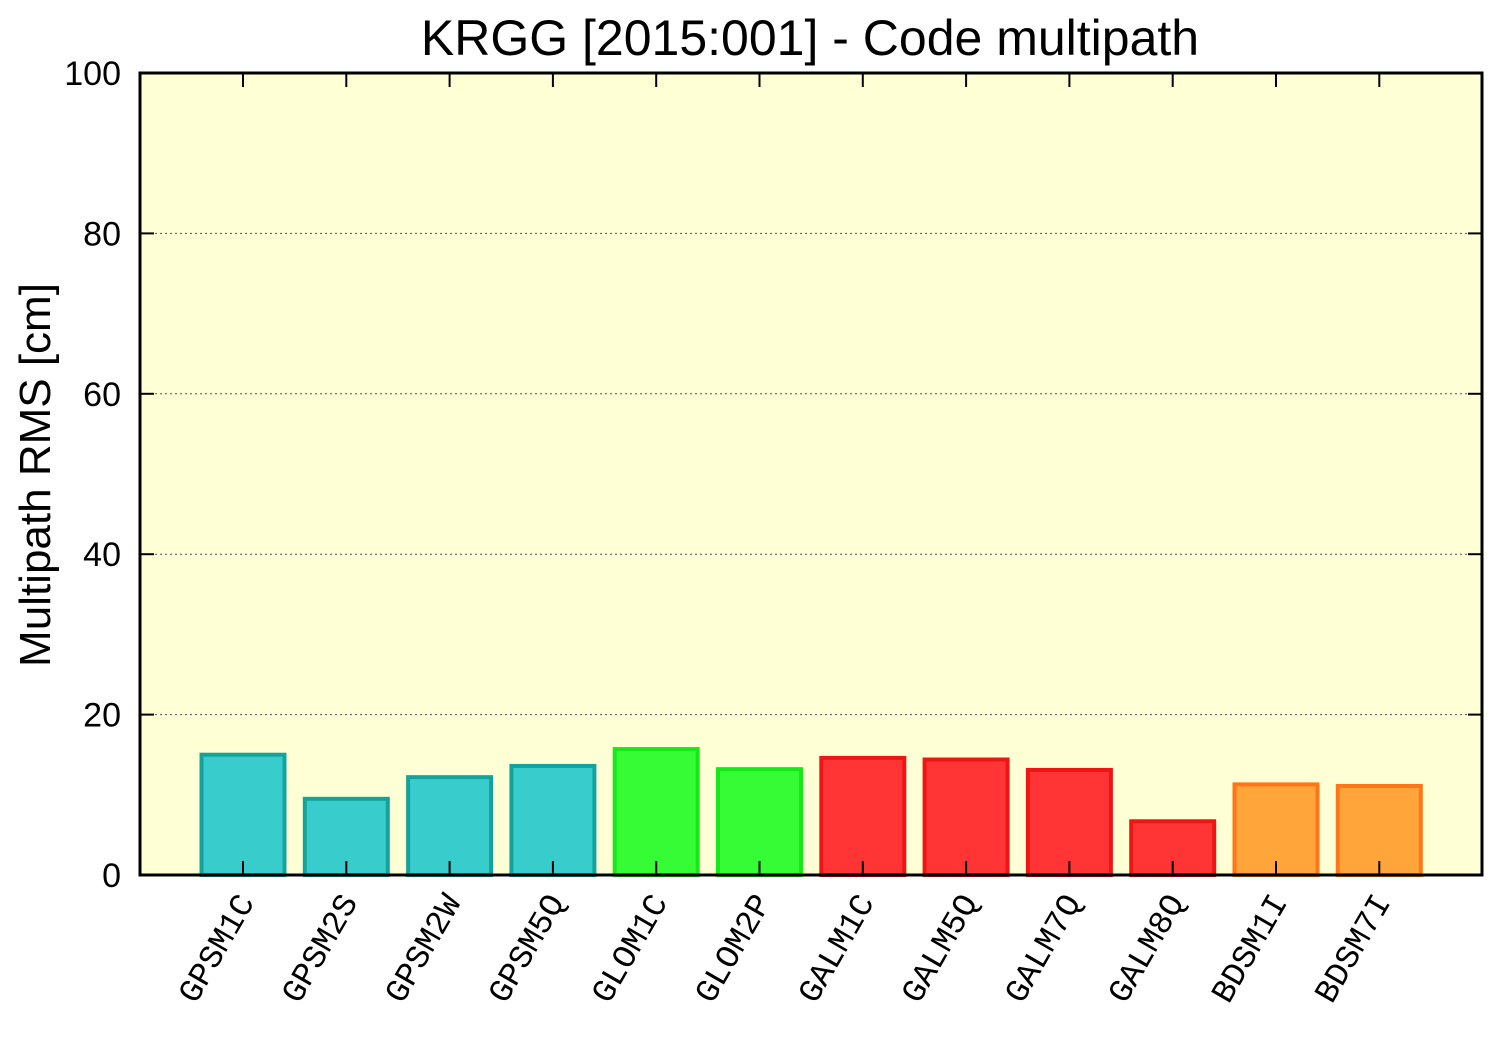 This screenshot has height=1050, width=1500. I want to click on x-tick-label: GALM5Q, so click(940, 949).